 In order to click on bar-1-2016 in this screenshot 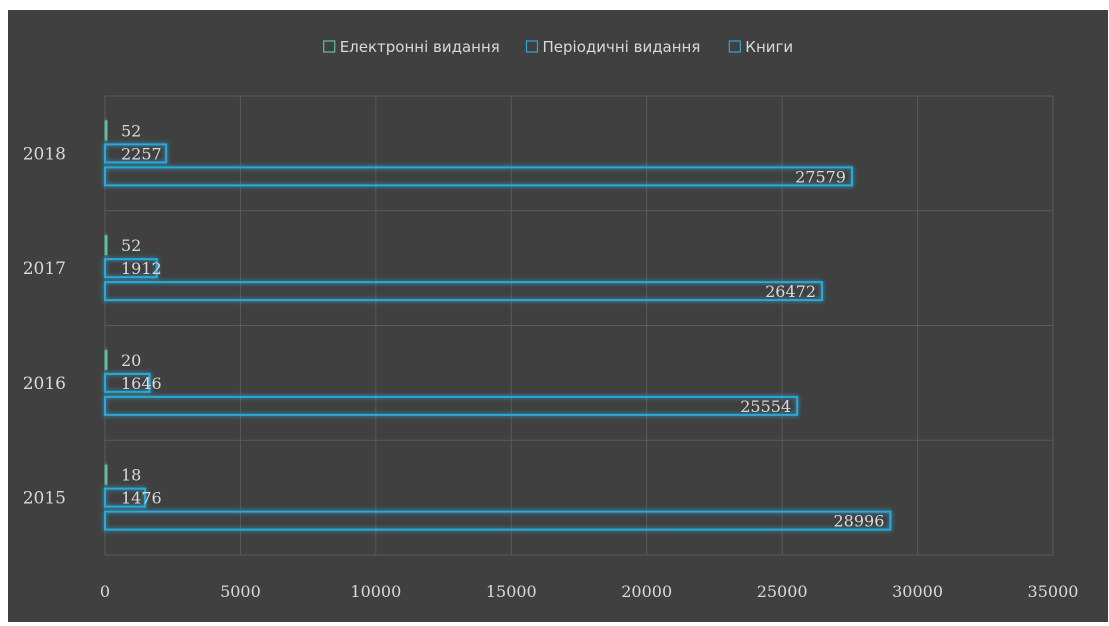, I will do `click(127, 382)`.